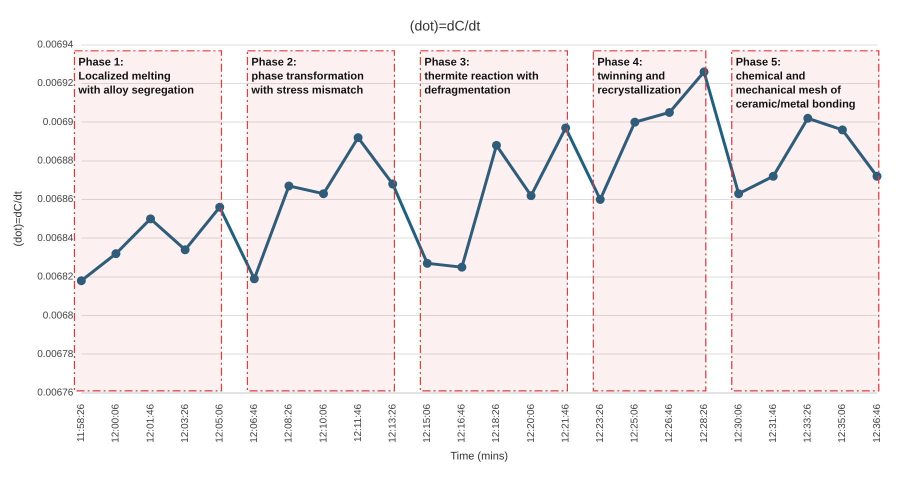 Image resolution: width=902 pixels, height=477 pixels. What do you see at coordinates (704, 423) in the screenshot?
I see `x-tick-label: 12:28:26` at bounding box center [704, 423].